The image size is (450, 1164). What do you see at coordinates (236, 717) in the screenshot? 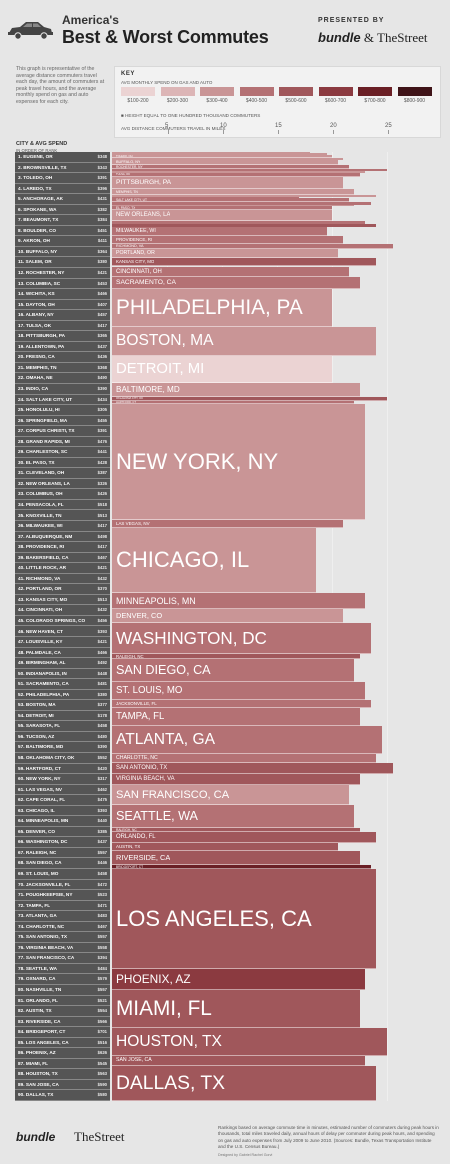
I see `commute-bar: TAMPA, FL` at bounding box center [236, 717].